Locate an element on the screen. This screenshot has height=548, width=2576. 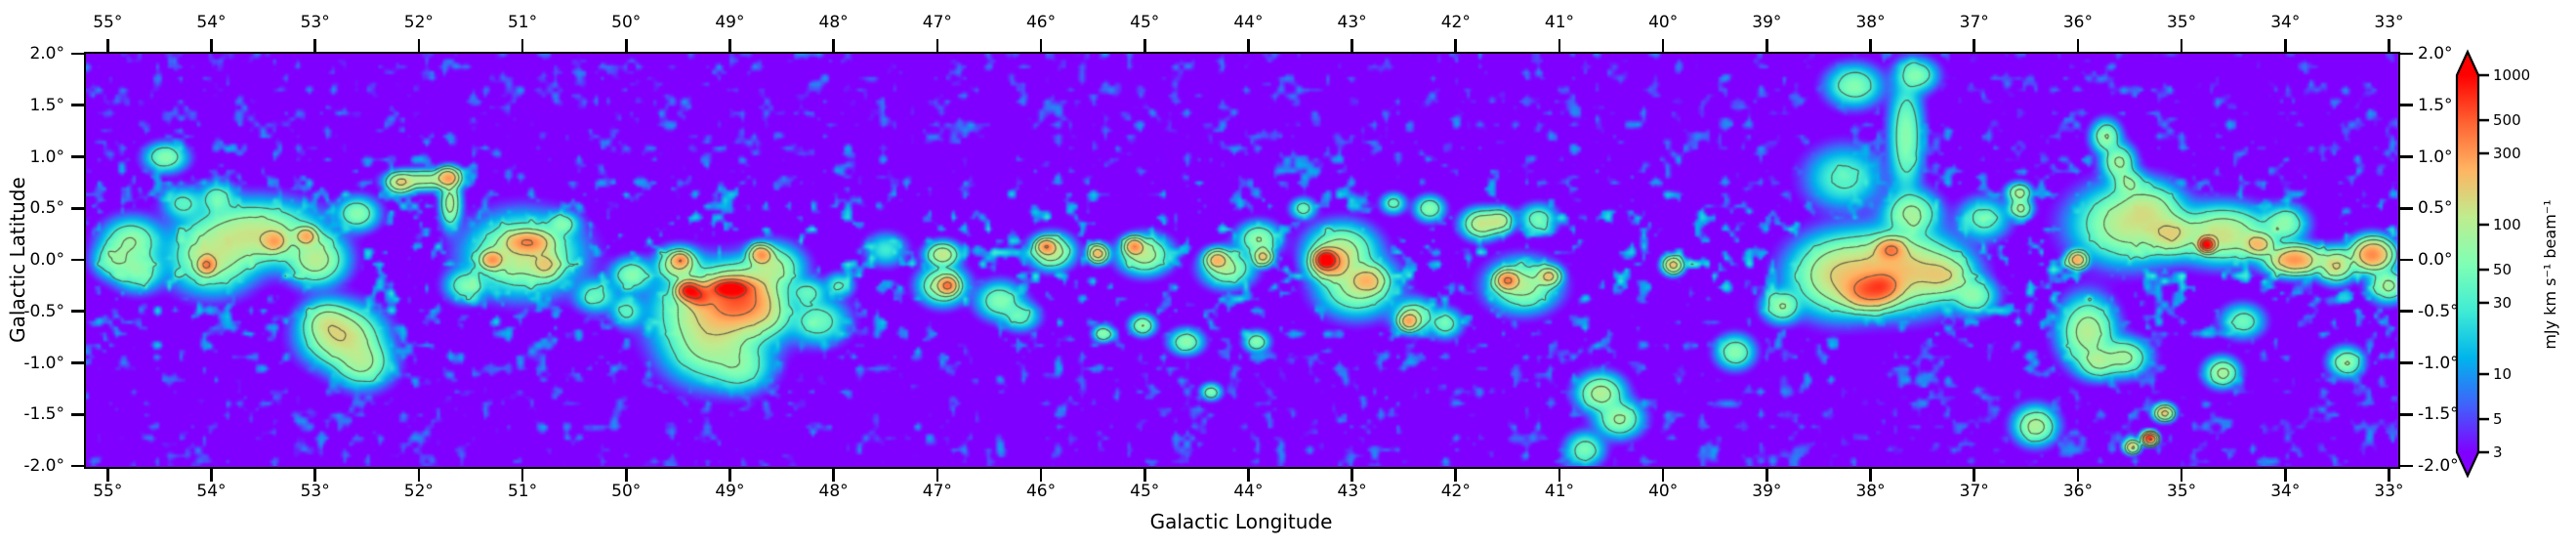
x-tick-label-bottom: 48° is located at coordinates (833, 491).